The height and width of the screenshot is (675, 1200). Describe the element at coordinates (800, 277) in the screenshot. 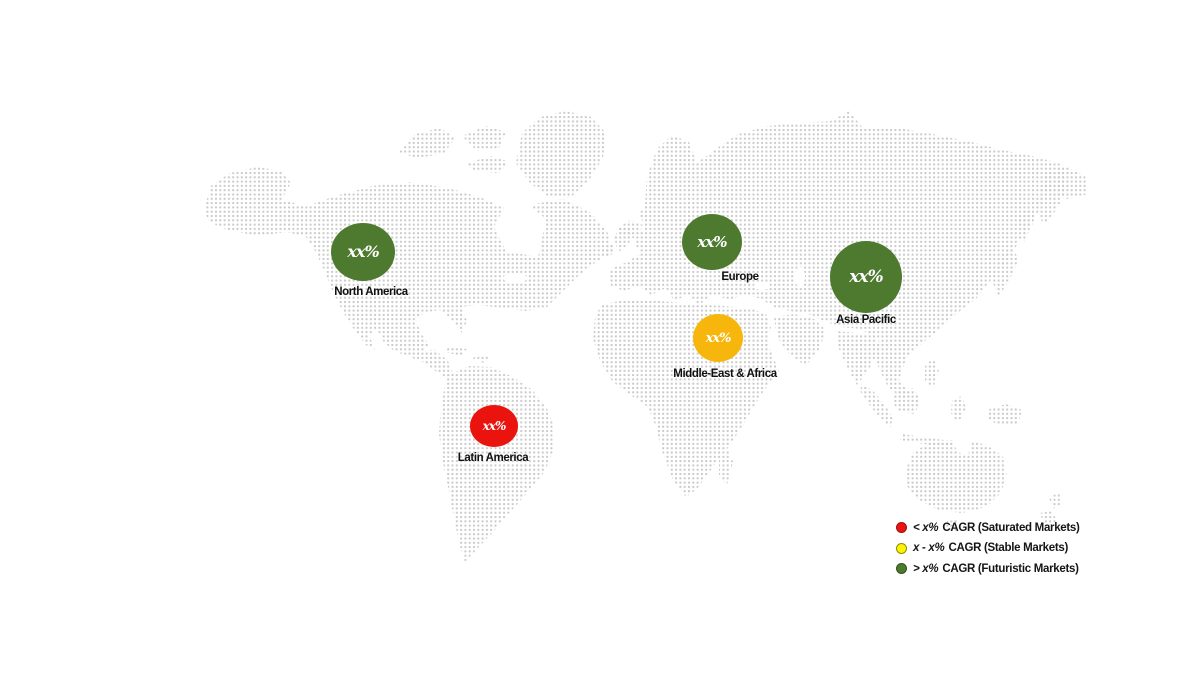

I see `sea-caspian` at that location.